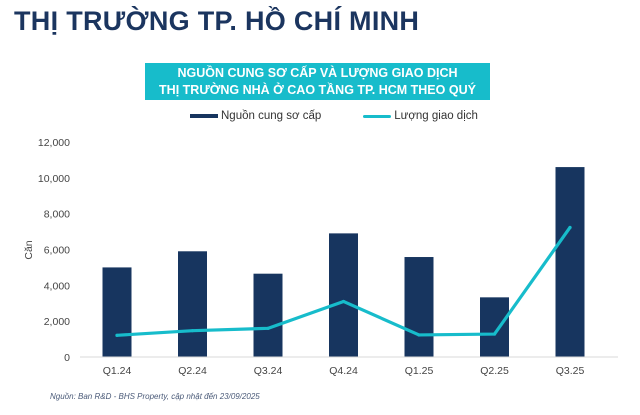 The height and width of the screenshot is (415, 640). What do you see at coordinates (343, 371) in the screenshot?
I see `x-tick-label: Q4.24` at bounding box center [343, 371].